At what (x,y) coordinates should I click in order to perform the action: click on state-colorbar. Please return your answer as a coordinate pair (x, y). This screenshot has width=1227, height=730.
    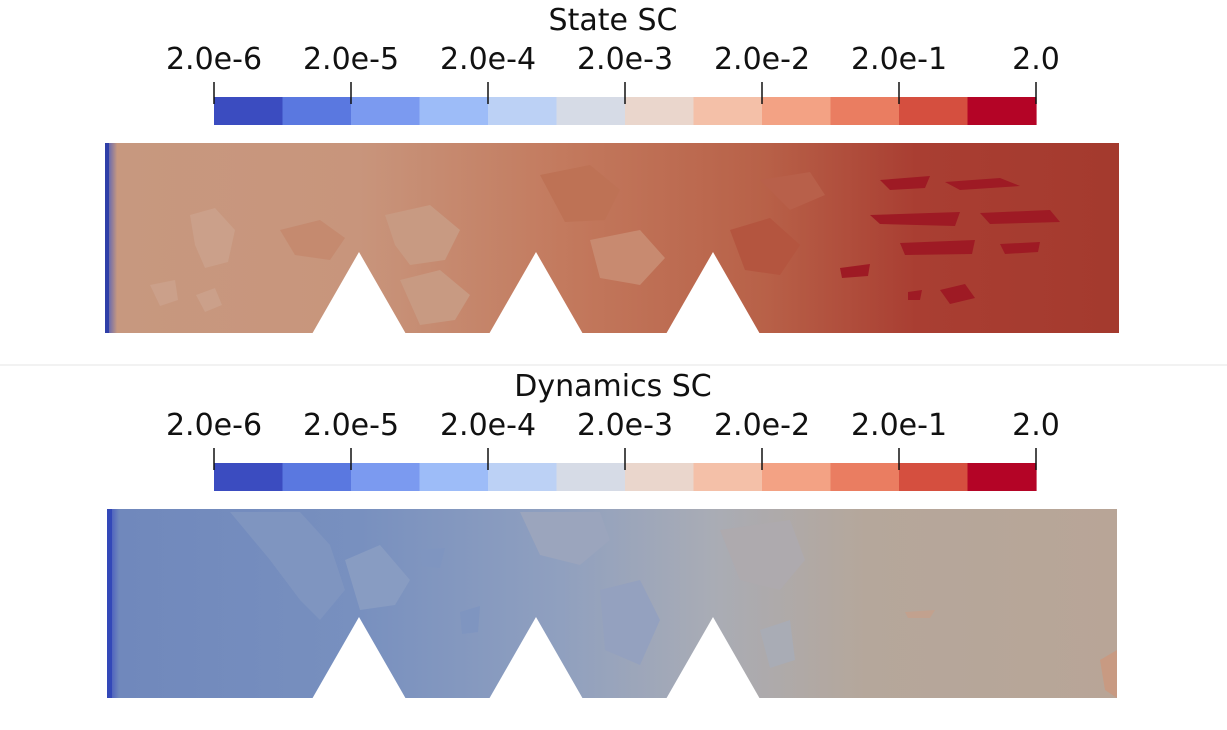
    Looking at the image, I should click on (625, 111).